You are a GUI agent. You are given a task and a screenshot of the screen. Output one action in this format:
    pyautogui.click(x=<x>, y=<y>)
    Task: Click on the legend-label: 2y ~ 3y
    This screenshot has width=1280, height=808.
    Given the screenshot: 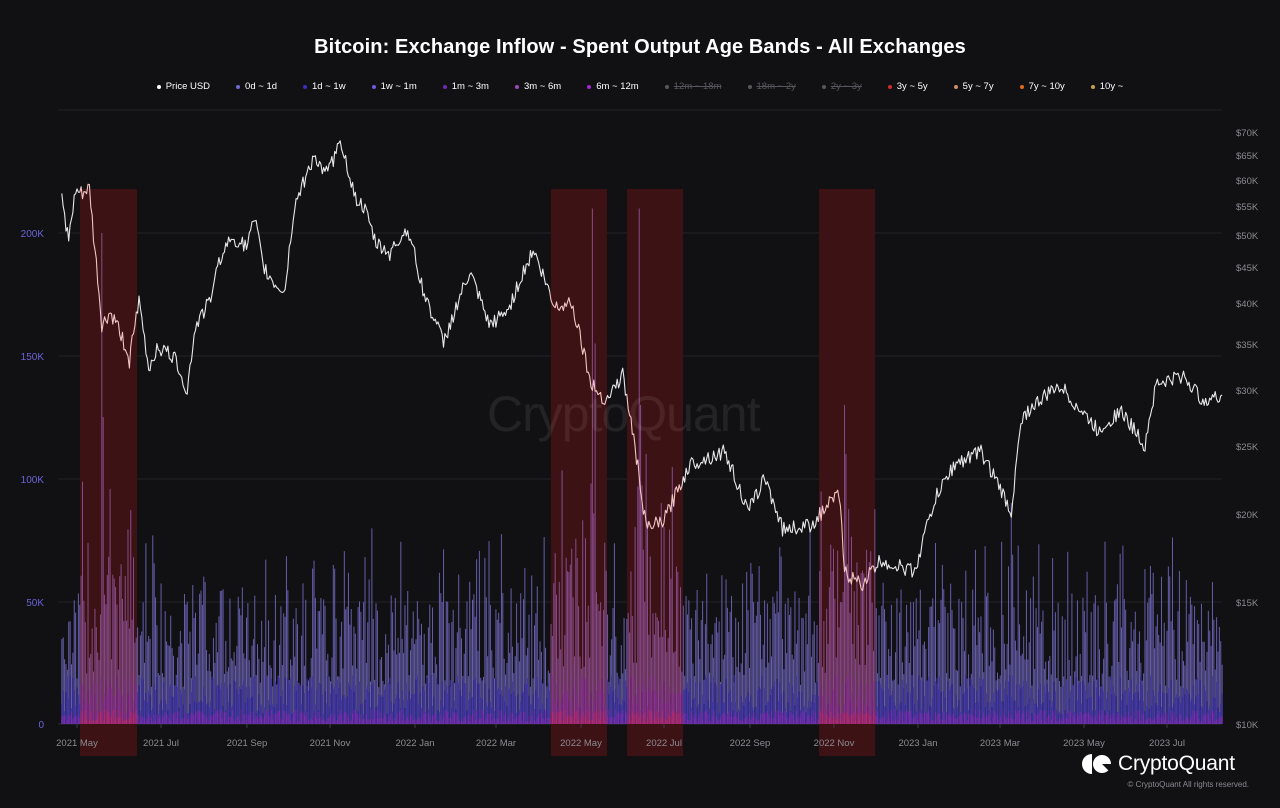 What is the action you would take?
    pyautogui.click(x=846, y=86)
    